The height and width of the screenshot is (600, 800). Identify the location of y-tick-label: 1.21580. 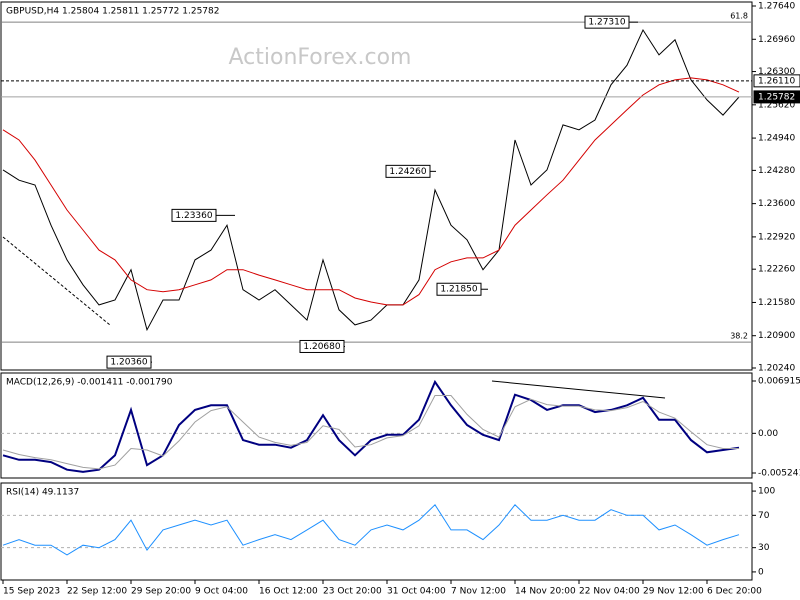
(776, 303).